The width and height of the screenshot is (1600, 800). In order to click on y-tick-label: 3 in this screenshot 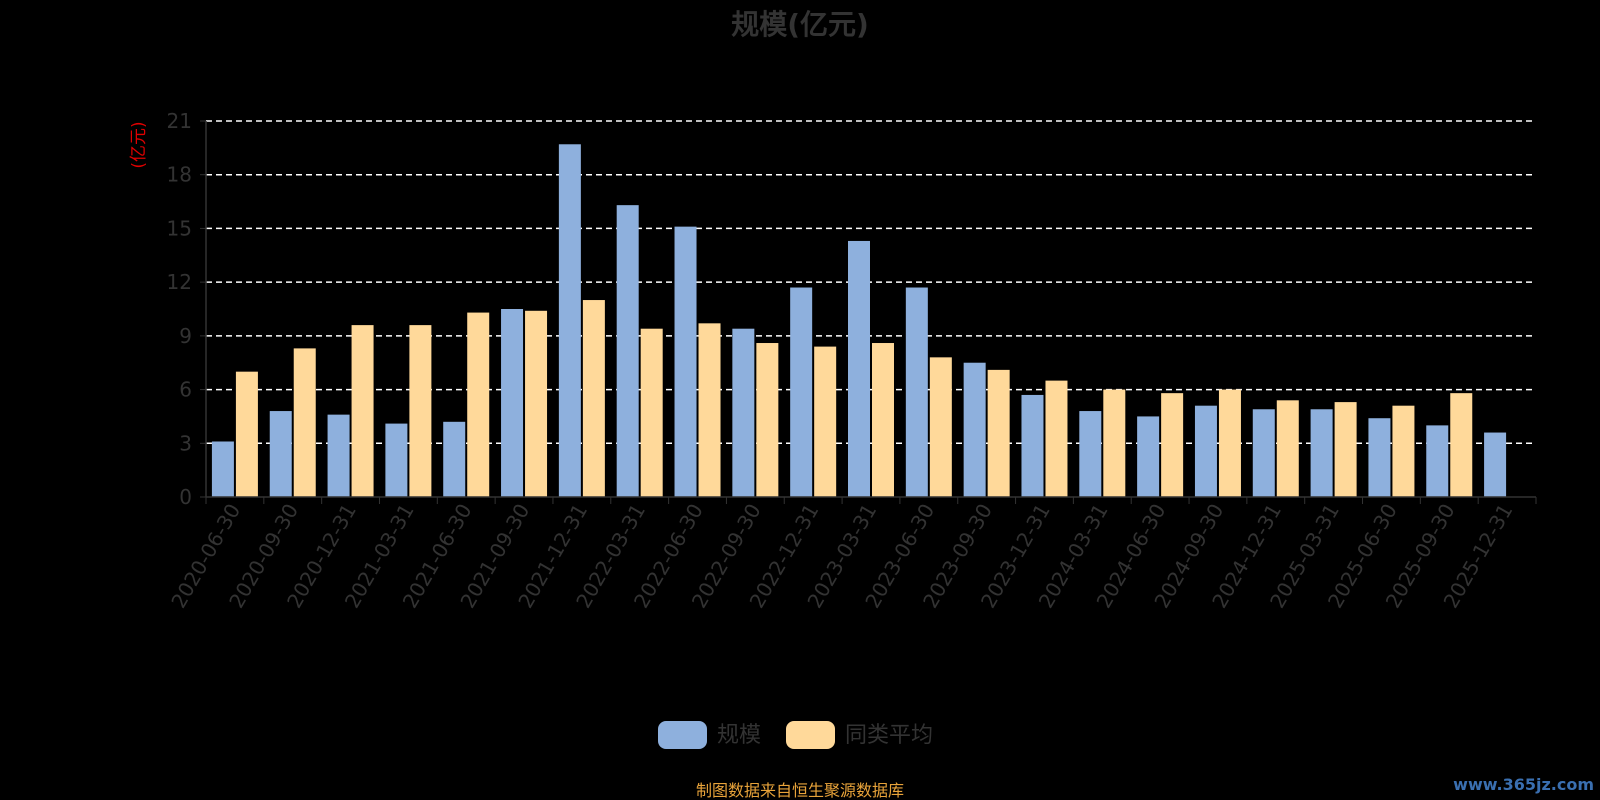, I will do `click(185, 443)`.